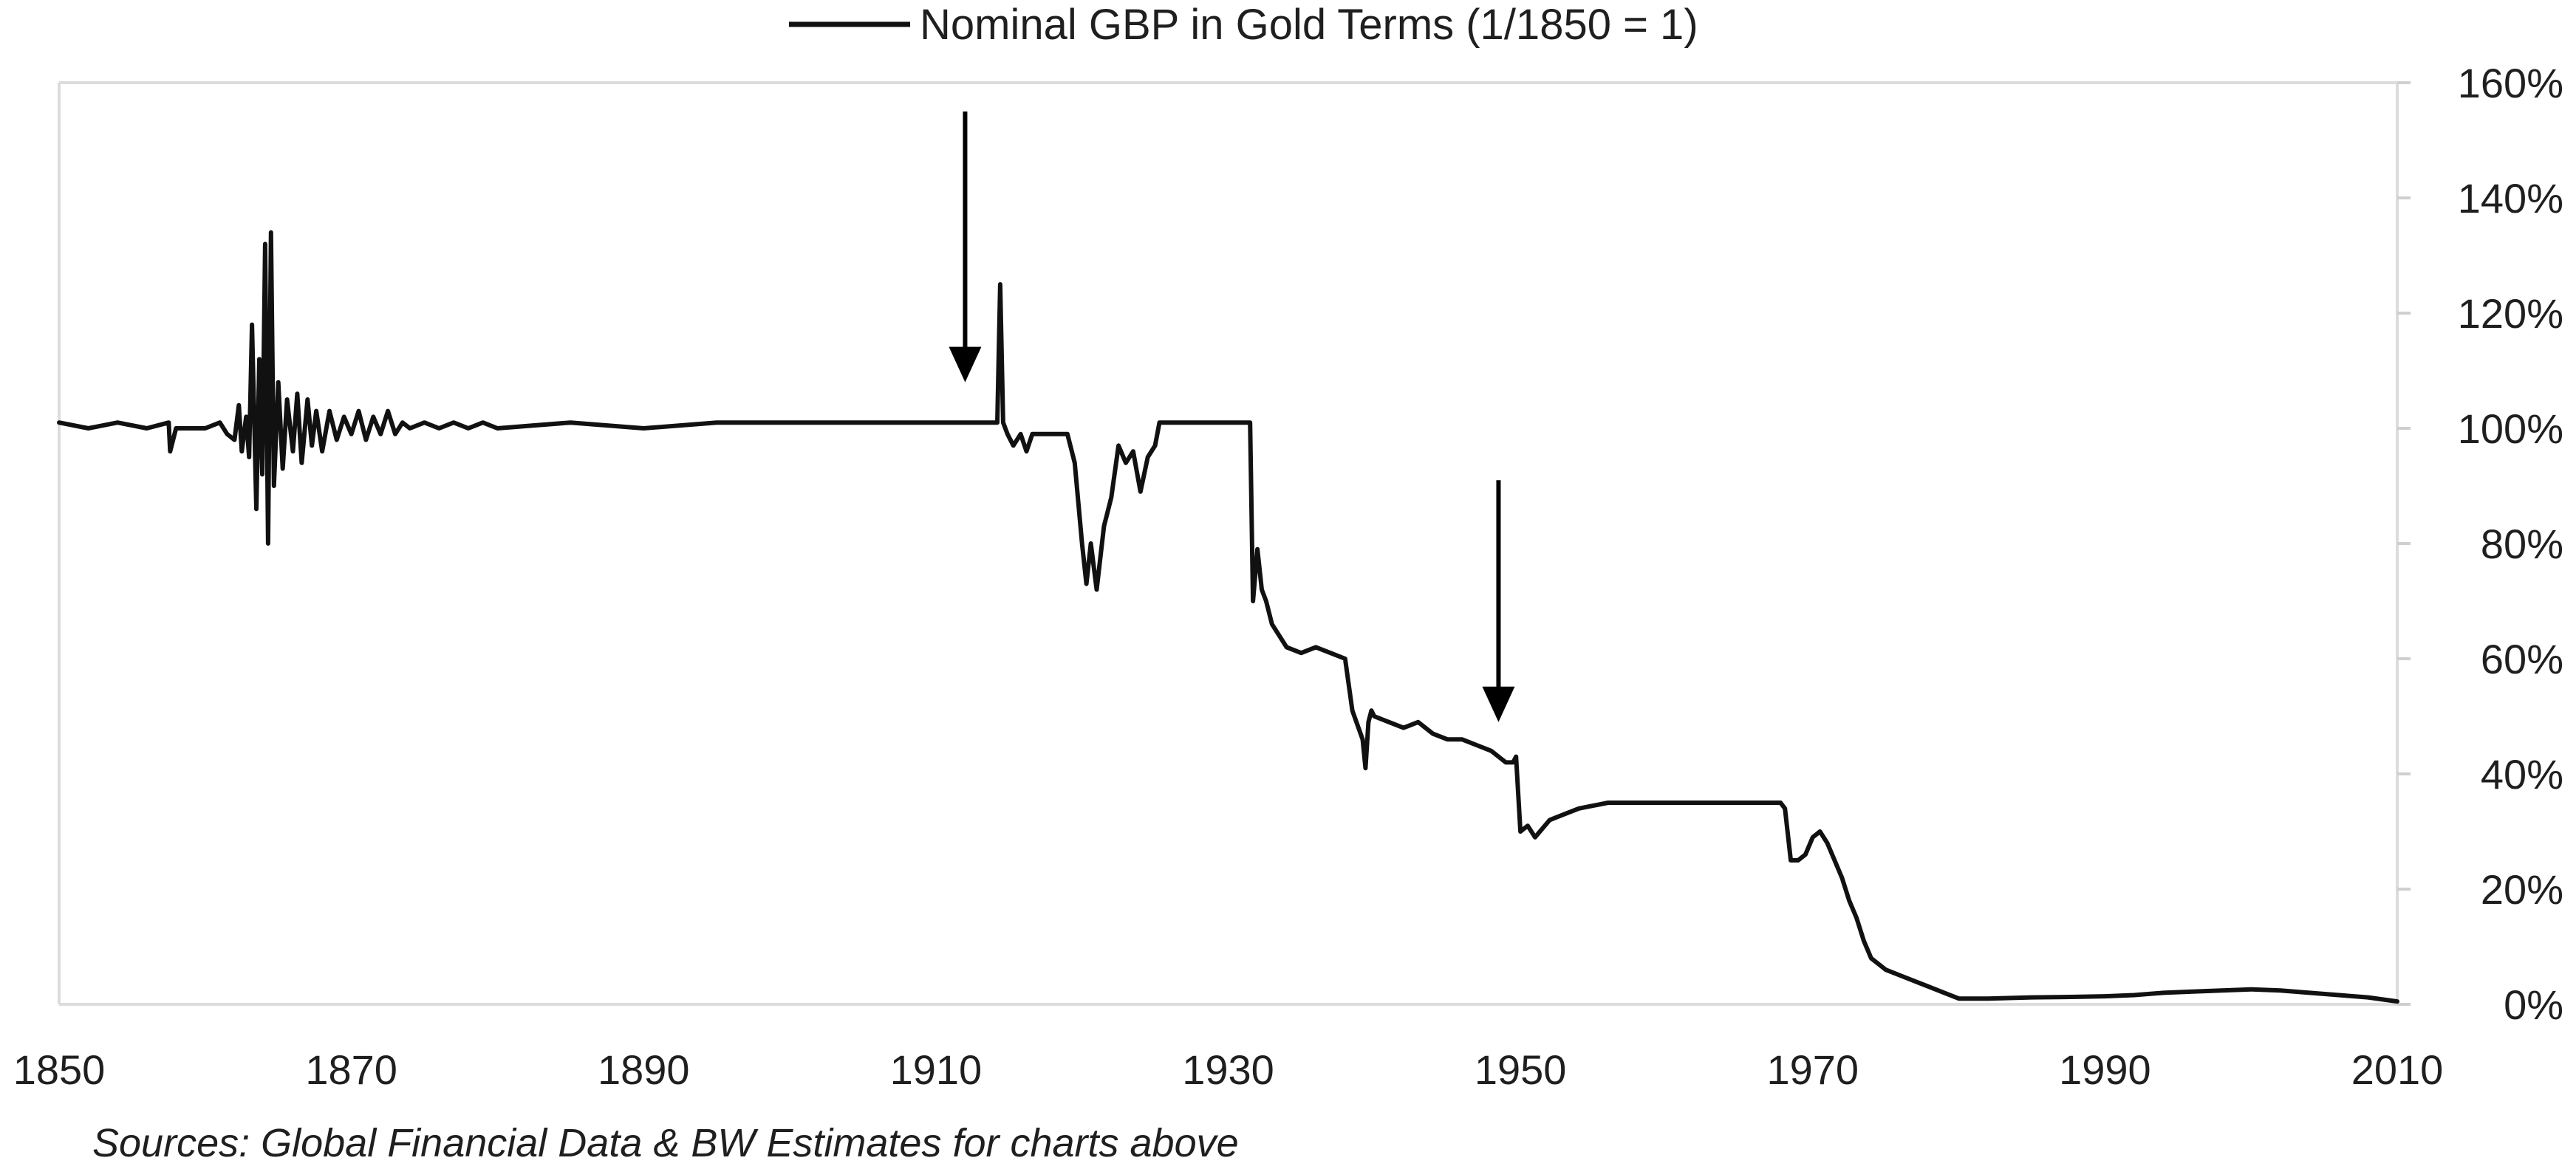 The width and height of the screenshot is (2576, 1169). What do you see at coordinates (2480, 544) in the screenshot?
I see `y-axis: 0% 20% 40% 60% 80% 100% 120% 140% 160%` at bounding box center [2480, 544].